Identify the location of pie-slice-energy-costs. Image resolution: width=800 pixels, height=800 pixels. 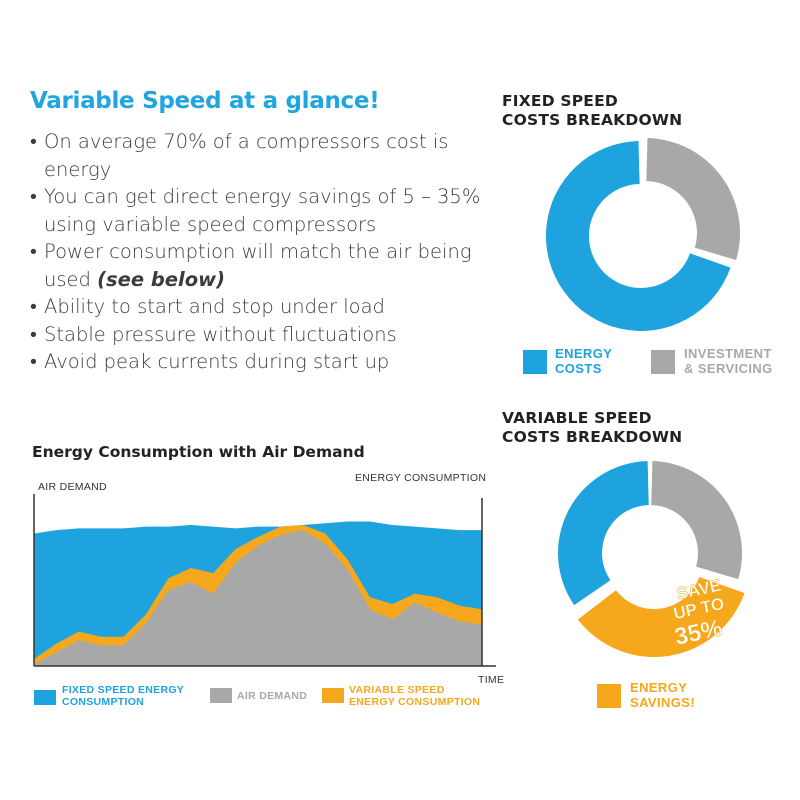
(638, 235).